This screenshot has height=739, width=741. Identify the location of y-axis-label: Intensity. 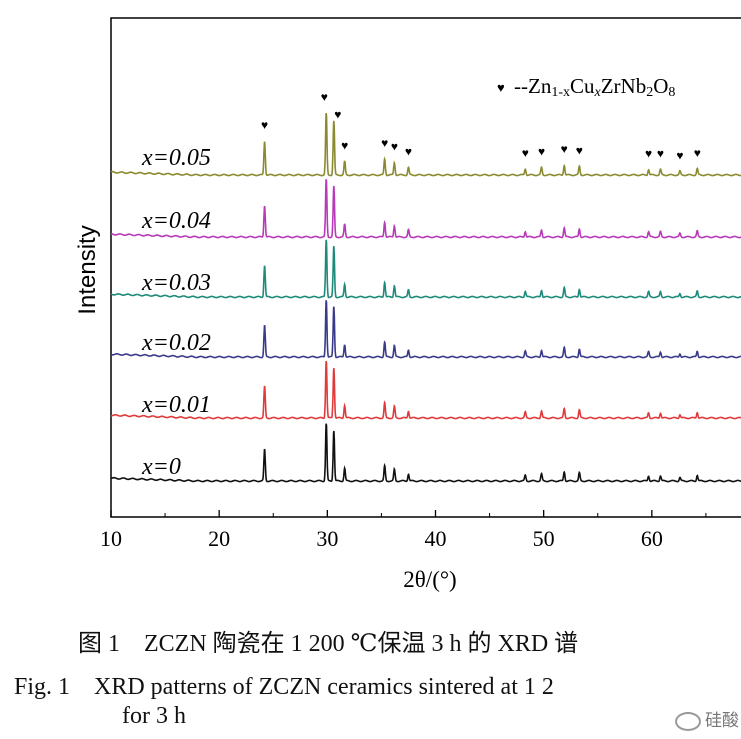
(87, 269).